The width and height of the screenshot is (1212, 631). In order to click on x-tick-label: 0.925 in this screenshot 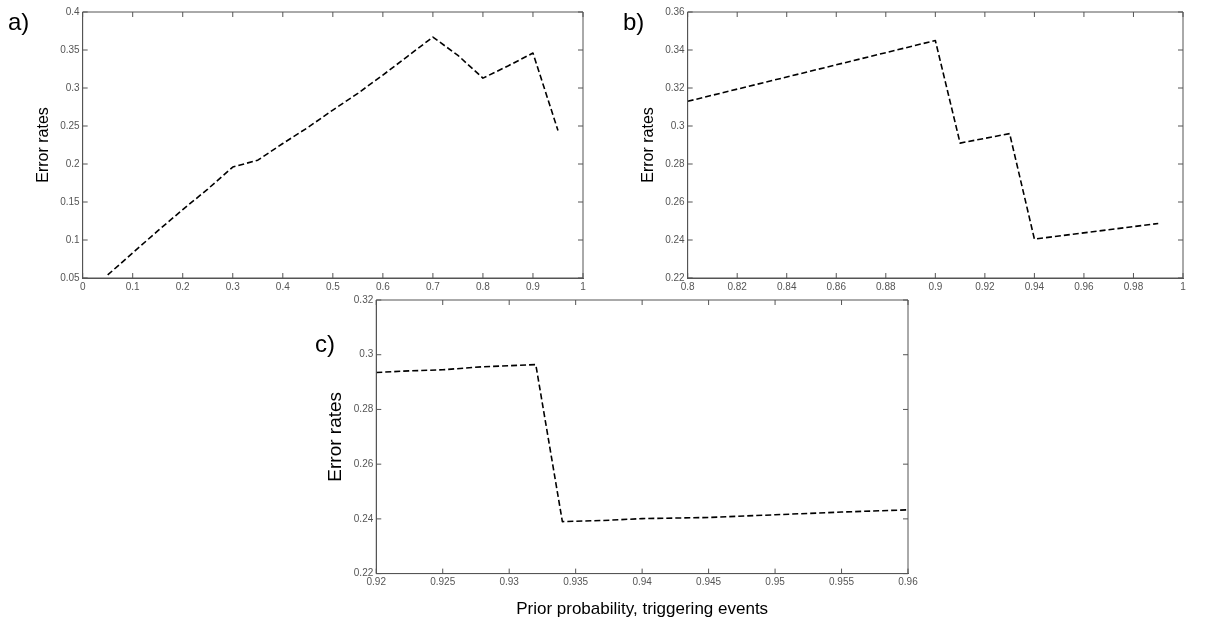, I will do `click(443, 582)`.